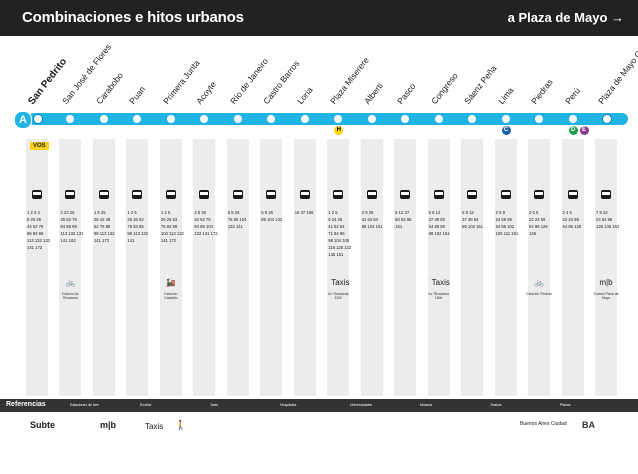  I want to click on bus-lines-row: 71 84 86, so click(336, 233).